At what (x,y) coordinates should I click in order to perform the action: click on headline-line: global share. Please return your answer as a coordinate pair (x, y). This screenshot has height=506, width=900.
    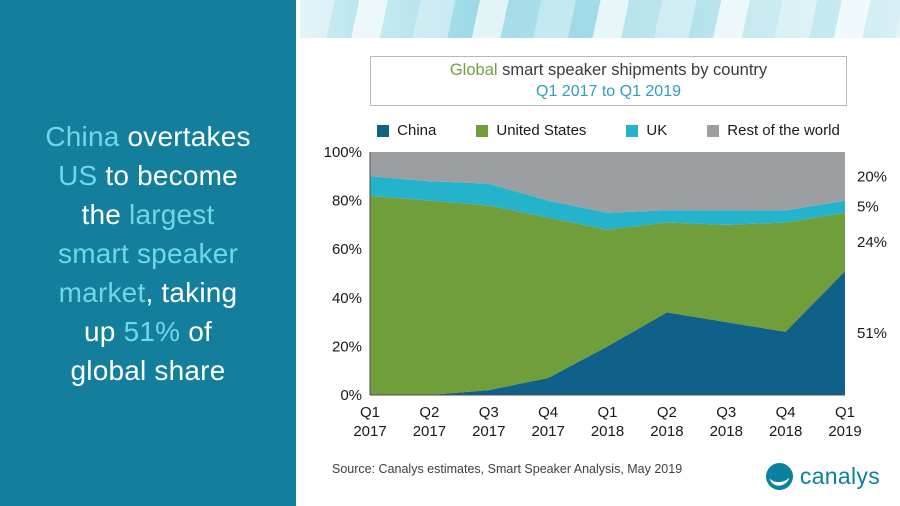
    Looking at the image, I should click on (147, 370).